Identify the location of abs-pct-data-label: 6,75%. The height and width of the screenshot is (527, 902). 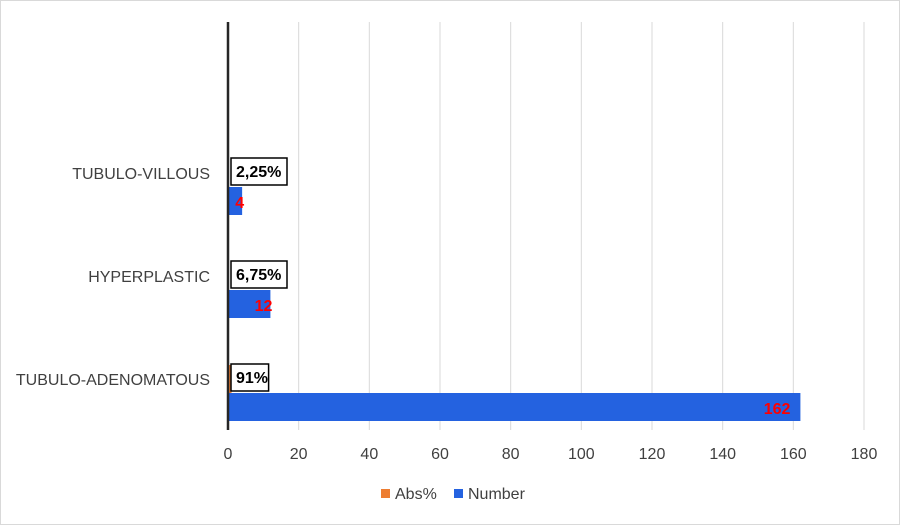
(258, 275).